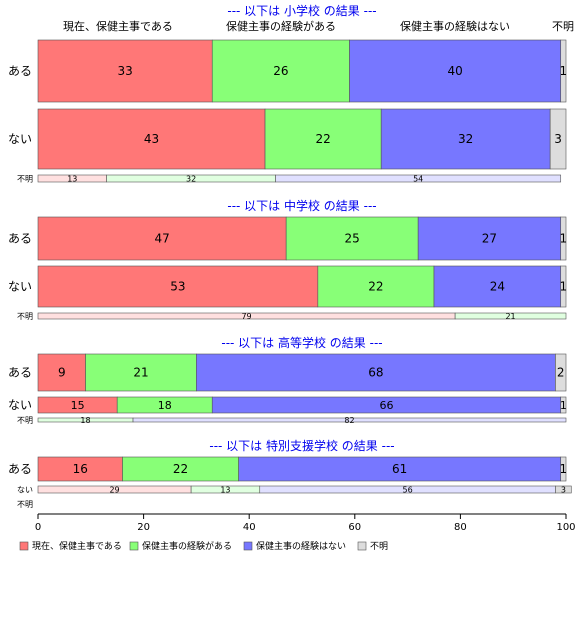 Image resolution: width=580 pixels, height=640 pixels. Describe the element at coordinates (114, 489) in the screenshot. I see `data-label: 29` at that location.